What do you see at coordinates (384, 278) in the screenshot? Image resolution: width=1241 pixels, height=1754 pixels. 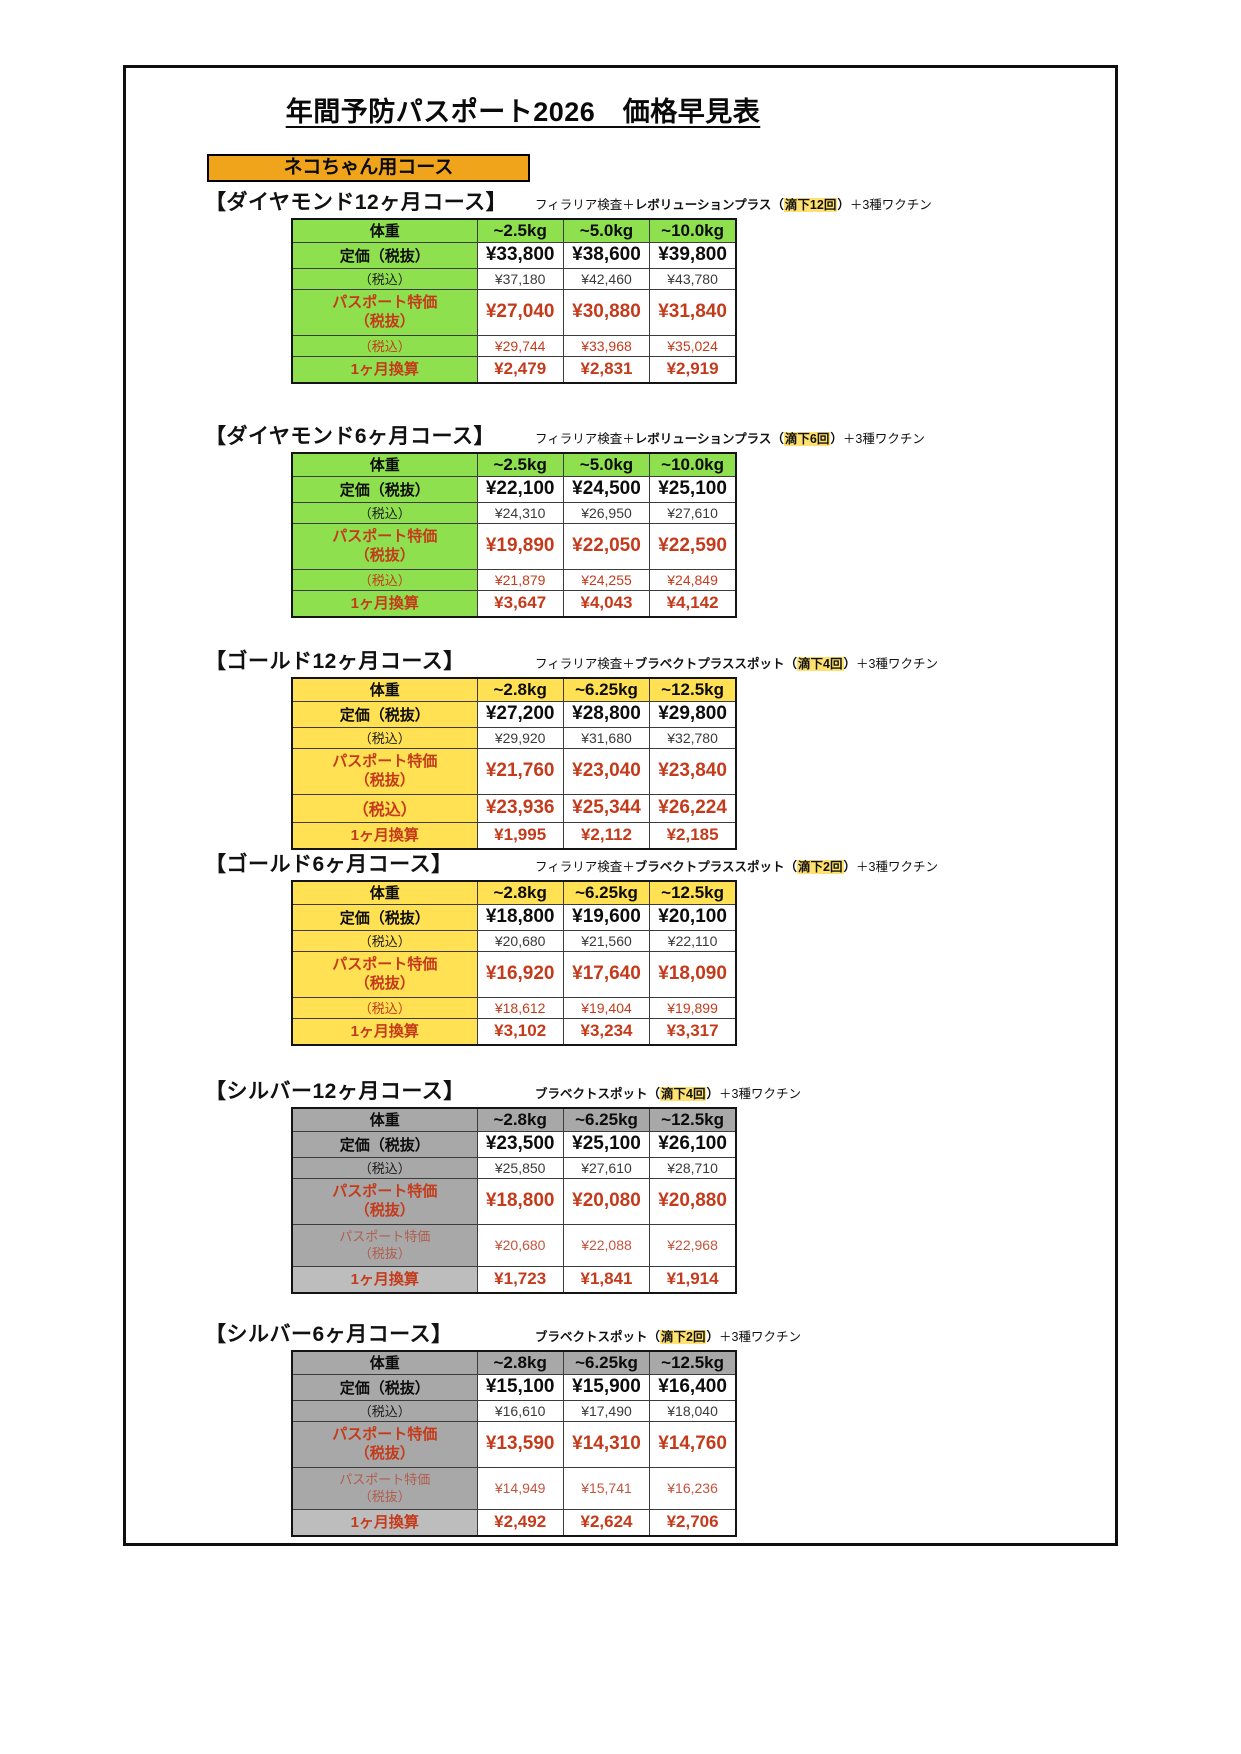 I see `row-label-list-price-tax: （税込）` at bounding box center [384, 278].